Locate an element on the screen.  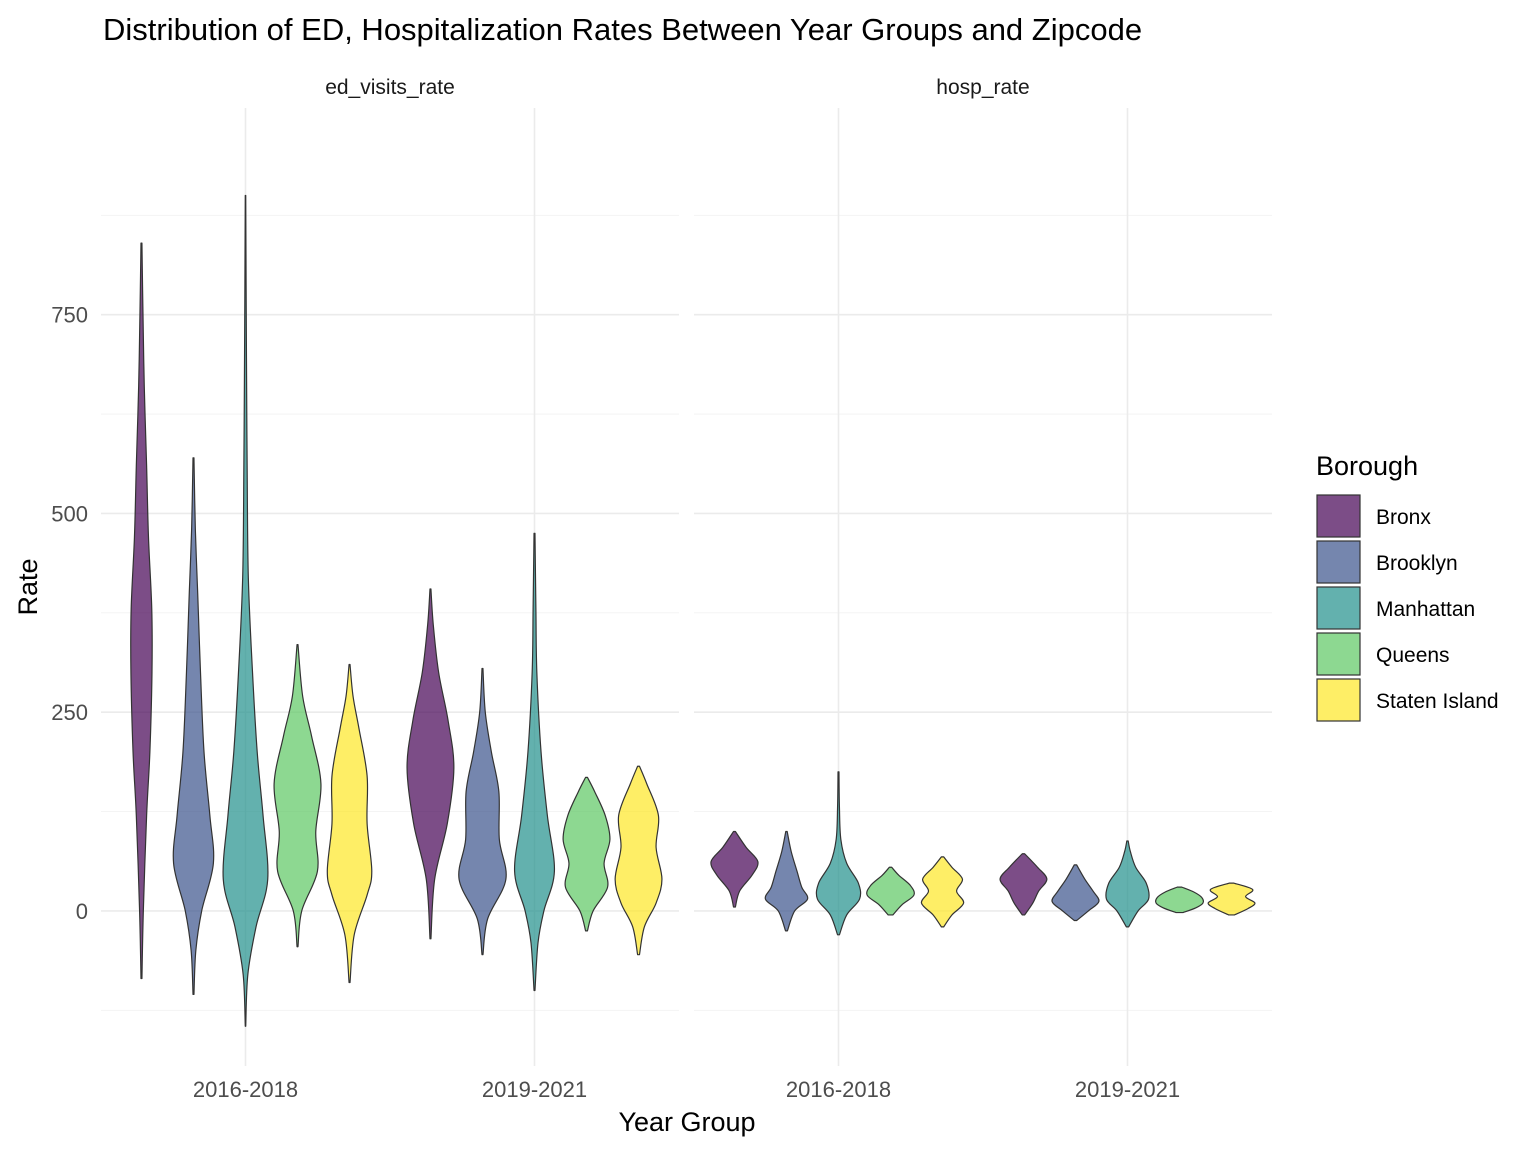
violin-hosp-rate-2019-2021-bronx is located at coordinates (1023, 884).